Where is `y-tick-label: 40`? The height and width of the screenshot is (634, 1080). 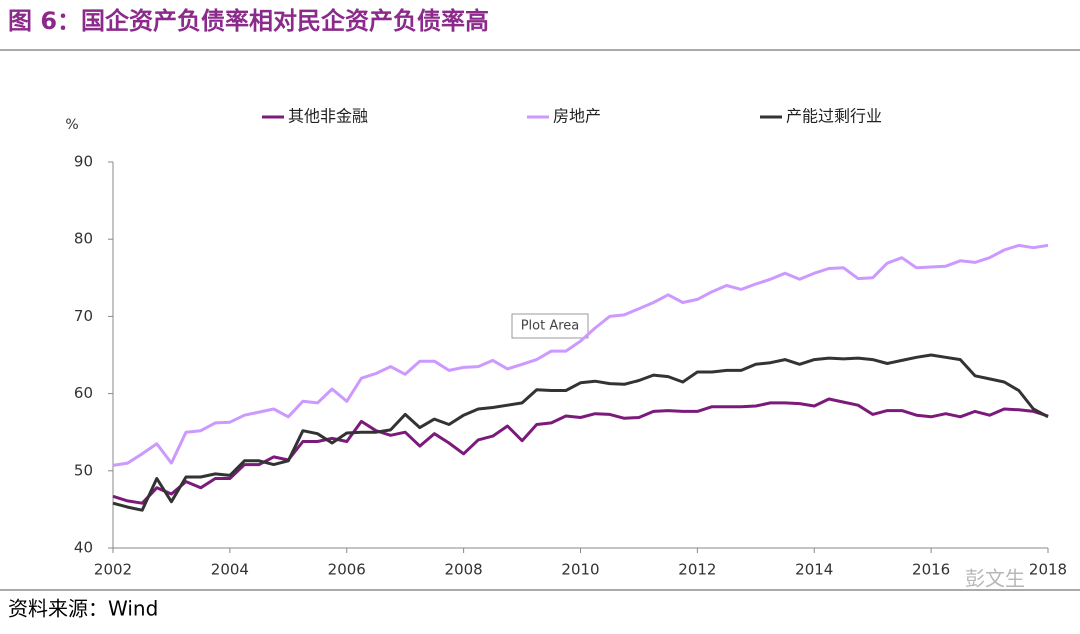 y-tick-label: 40 is located at coordinates (83, 548).